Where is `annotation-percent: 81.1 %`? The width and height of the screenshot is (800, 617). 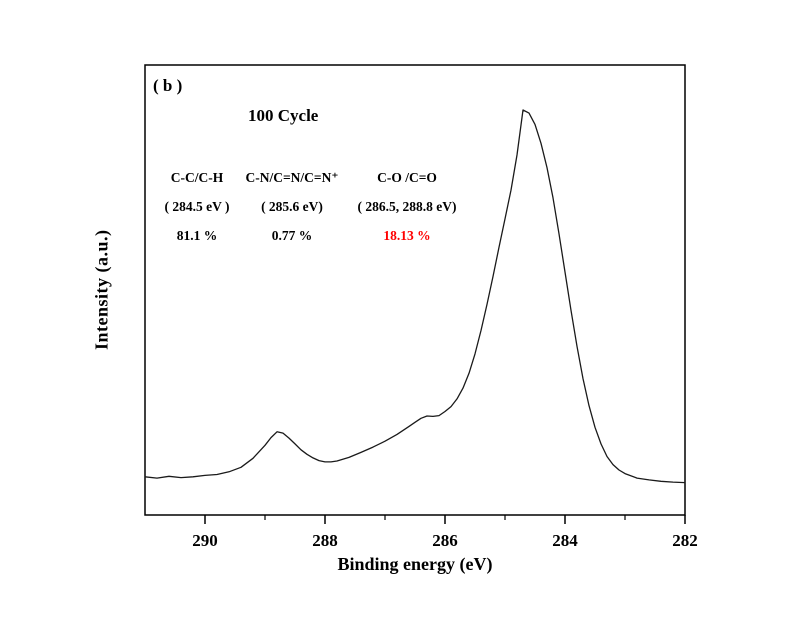
annotation-percent: 81.1 % is located at coordinates (197, 235).